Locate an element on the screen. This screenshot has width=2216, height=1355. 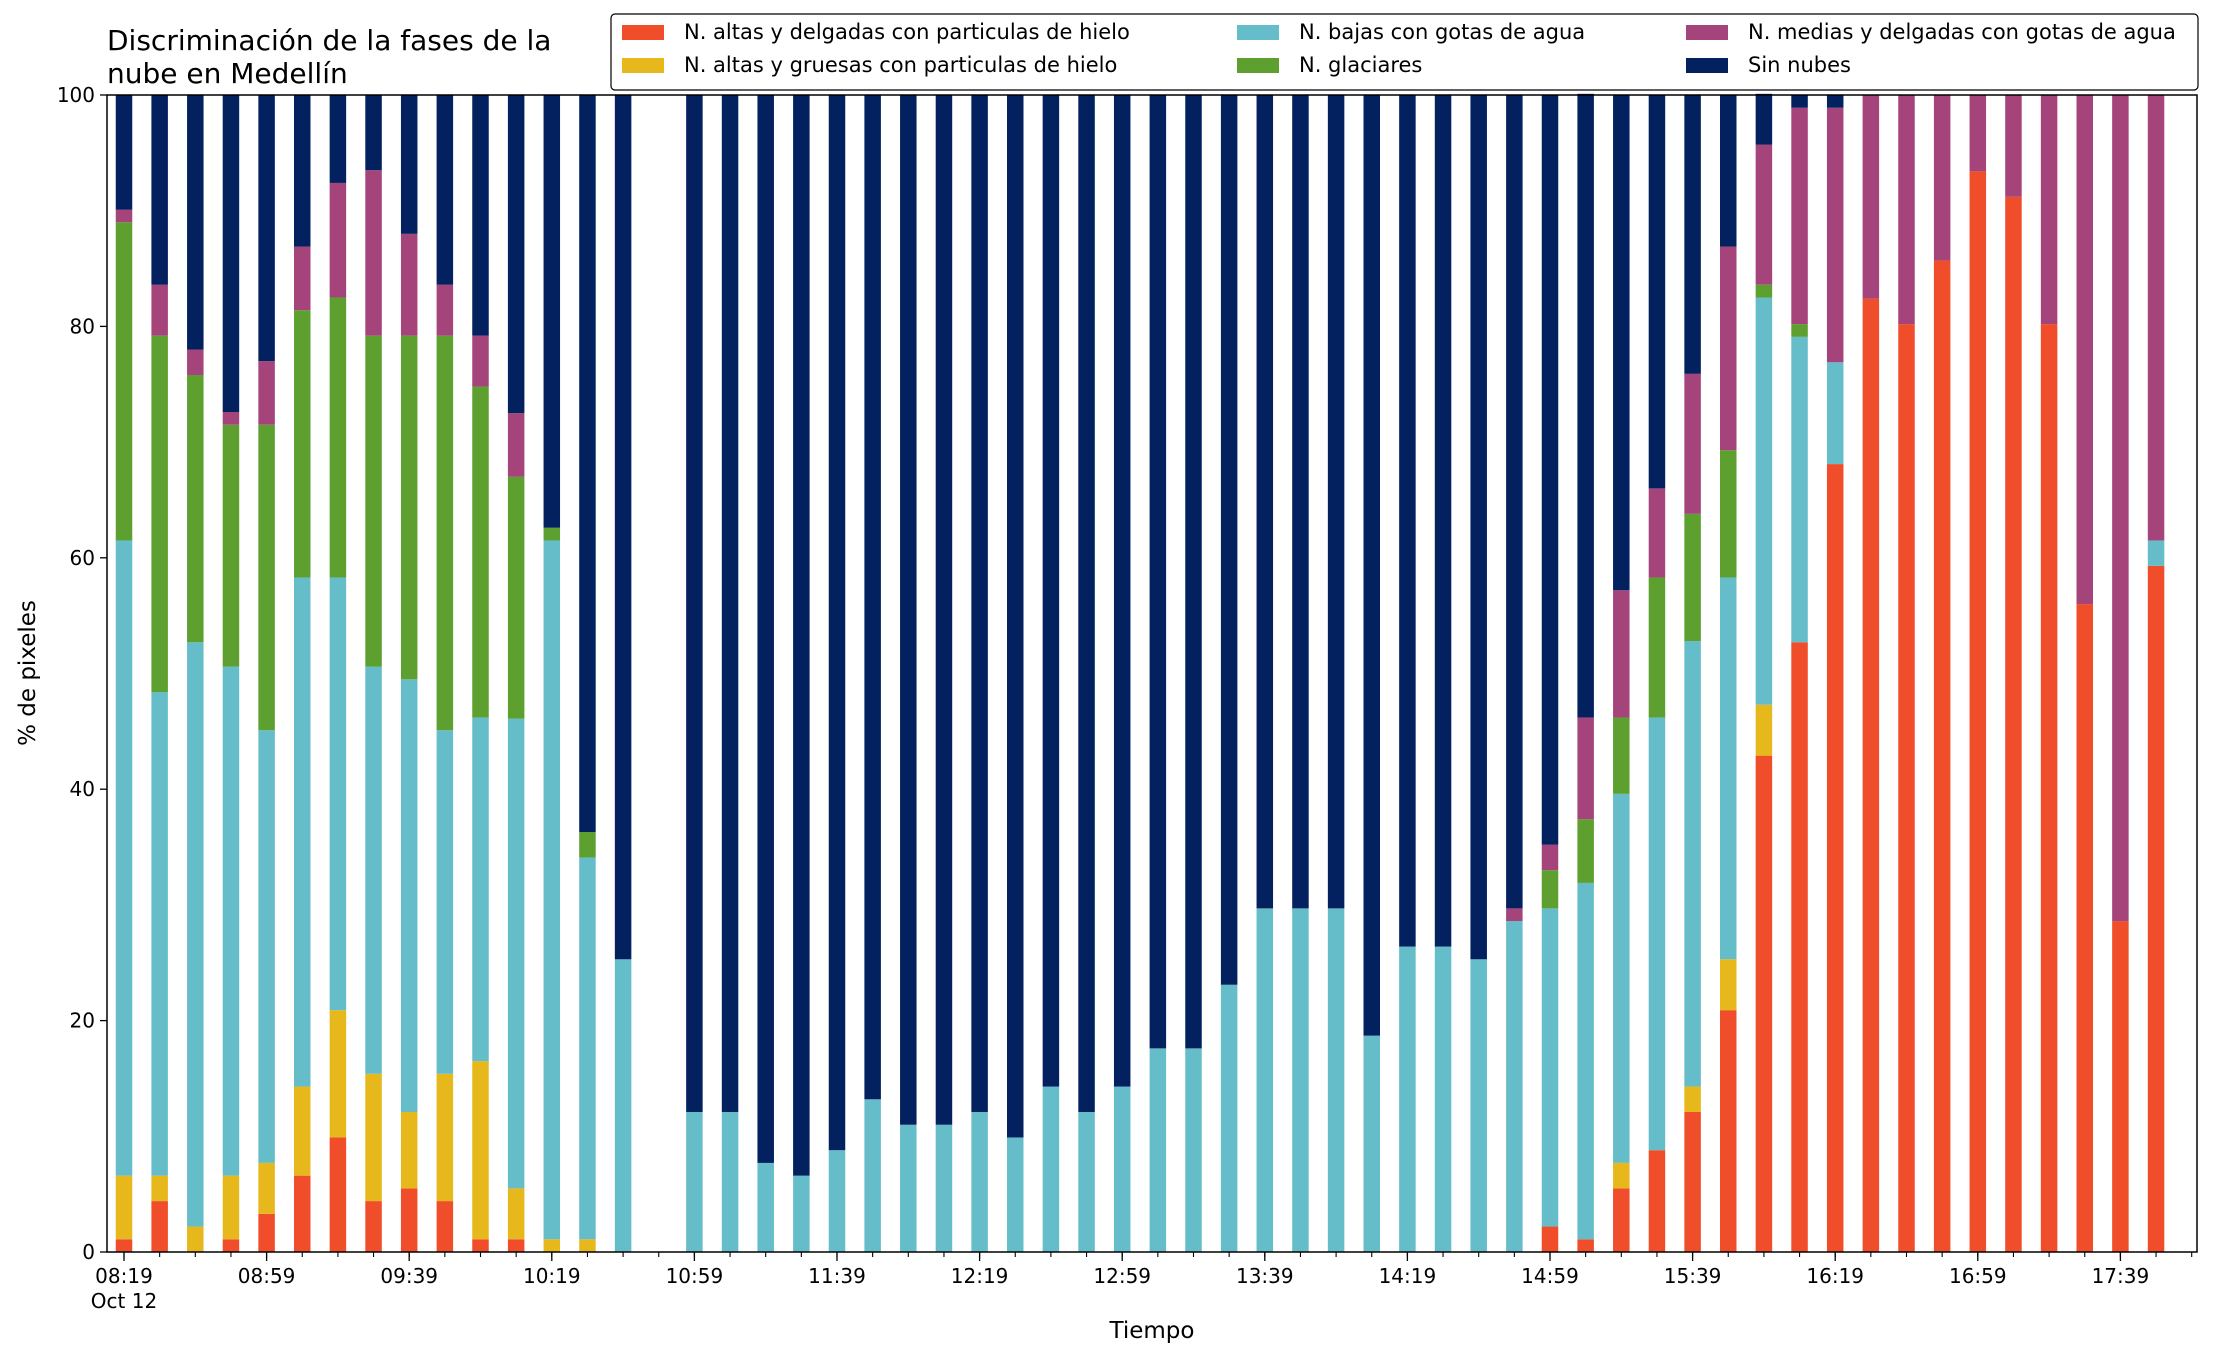
legend-label-4: N. glaciares is located at coordinates (1360, 65).